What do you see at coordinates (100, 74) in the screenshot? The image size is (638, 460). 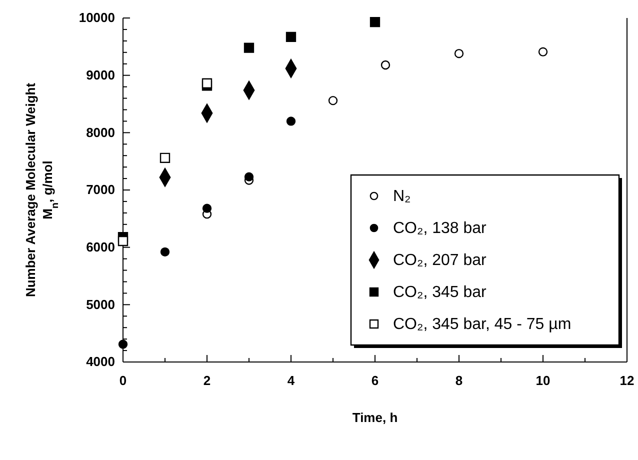 I see `y-tick-label: 9000` at bounding box center [100, 74].